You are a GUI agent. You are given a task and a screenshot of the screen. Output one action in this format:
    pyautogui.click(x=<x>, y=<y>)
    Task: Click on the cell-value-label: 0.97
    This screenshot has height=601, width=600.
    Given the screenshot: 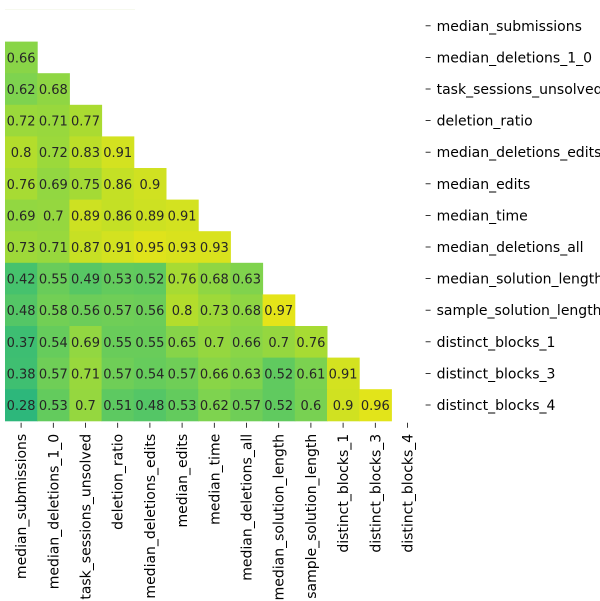 What is the action you would take?
    pyautogui.click(x=278, y=311)
    